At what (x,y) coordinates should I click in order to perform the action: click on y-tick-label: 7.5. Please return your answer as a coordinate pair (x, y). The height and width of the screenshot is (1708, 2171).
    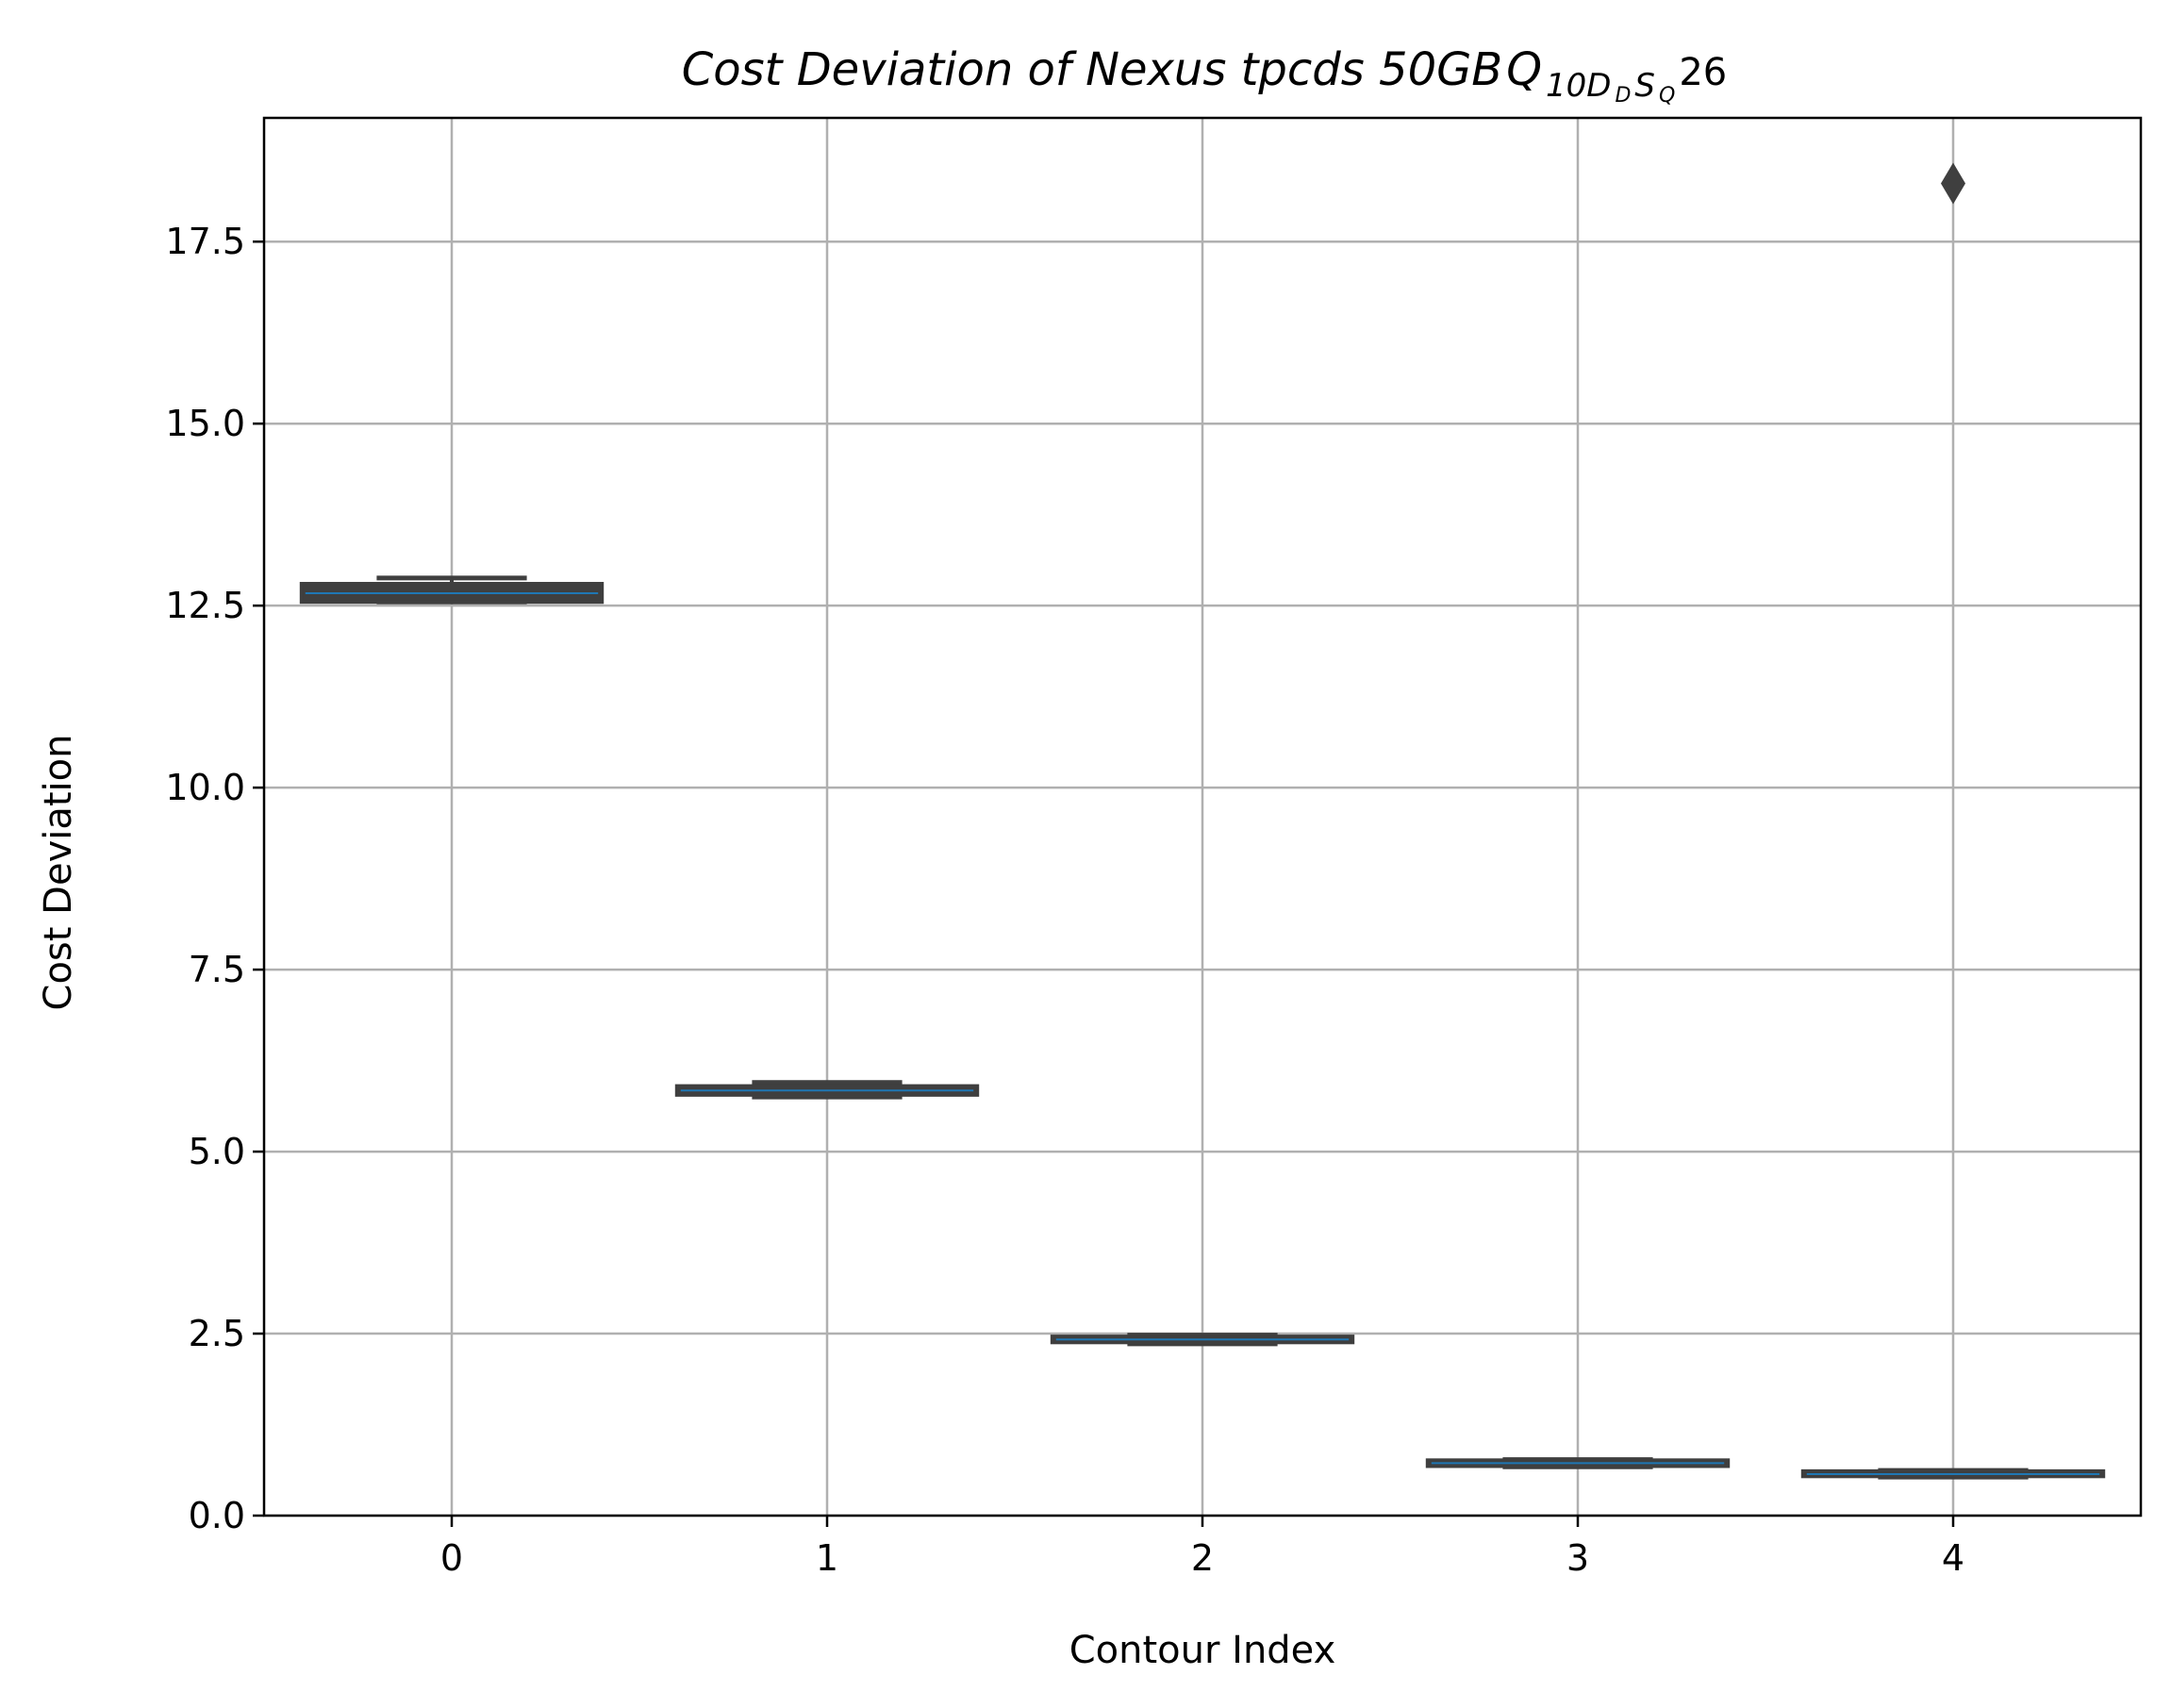
    Looking at the image, I should click on (217, 970).